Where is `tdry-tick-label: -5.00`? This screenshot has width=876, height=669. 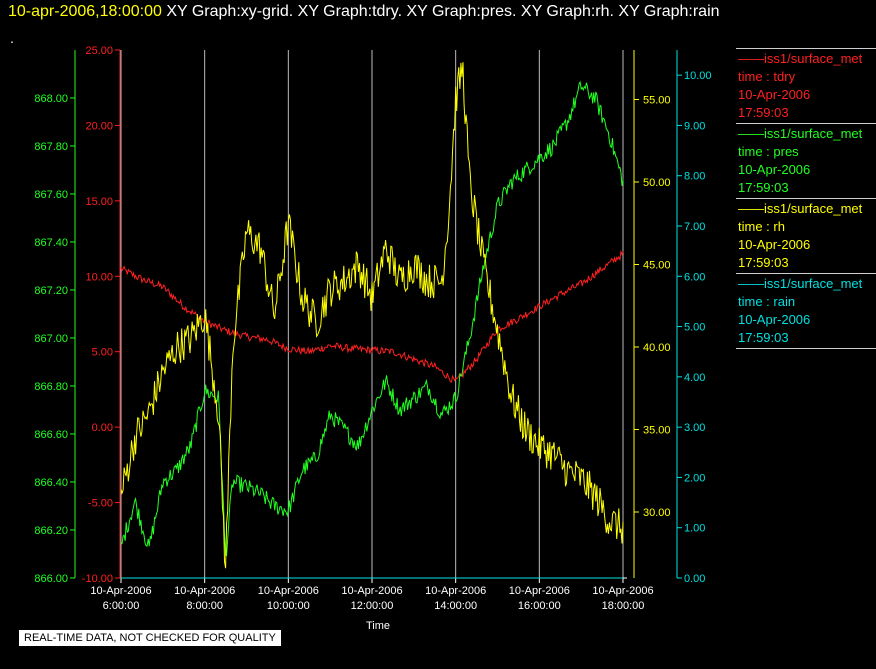 tdry-tick-label: -5.00 is located at coordinates (100, 504).